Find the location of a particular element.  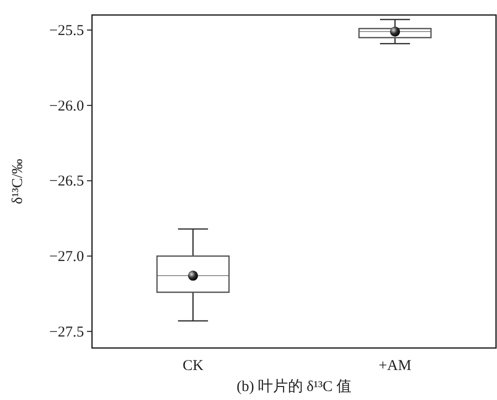

x-axis-title: (b) 叶片的 δ¹³C 值 is located at coordinates (294, 386).